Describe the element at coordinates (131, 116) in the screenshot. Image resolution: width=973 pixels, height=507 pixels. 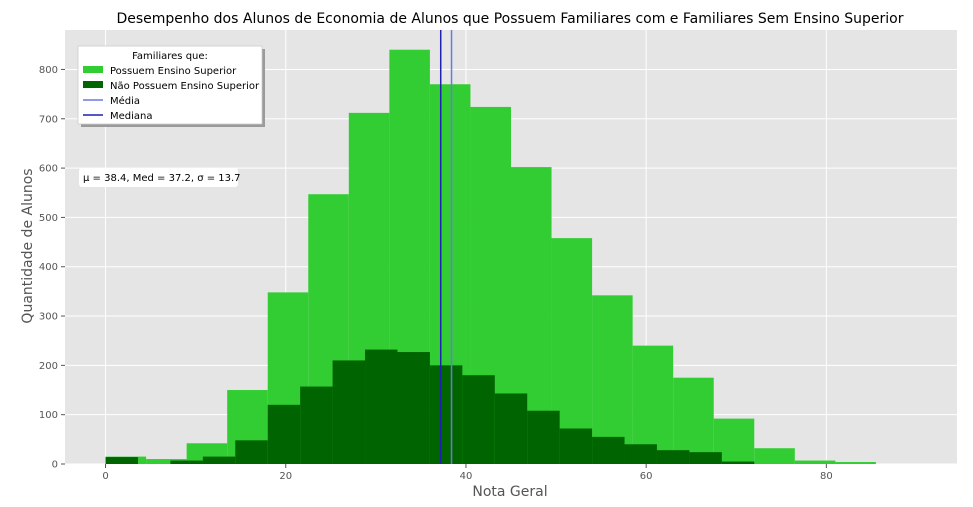
I see `legend-label-mediana: Mediana` at that location.